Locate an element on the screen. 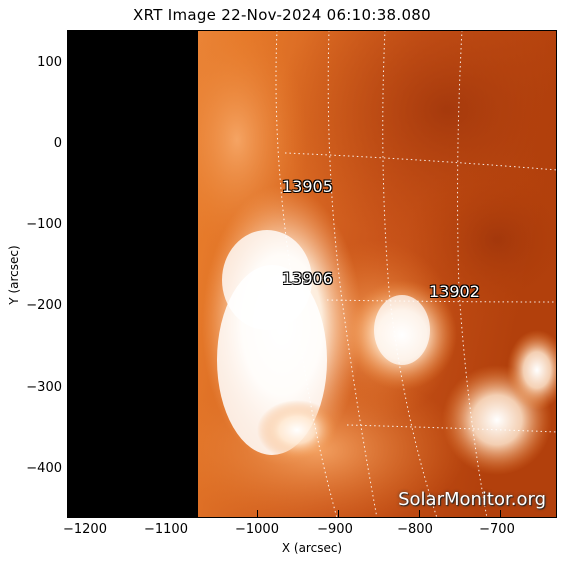  solarmonitor-watermark: SolarMonitor.org is located at coordinates (472, 499).